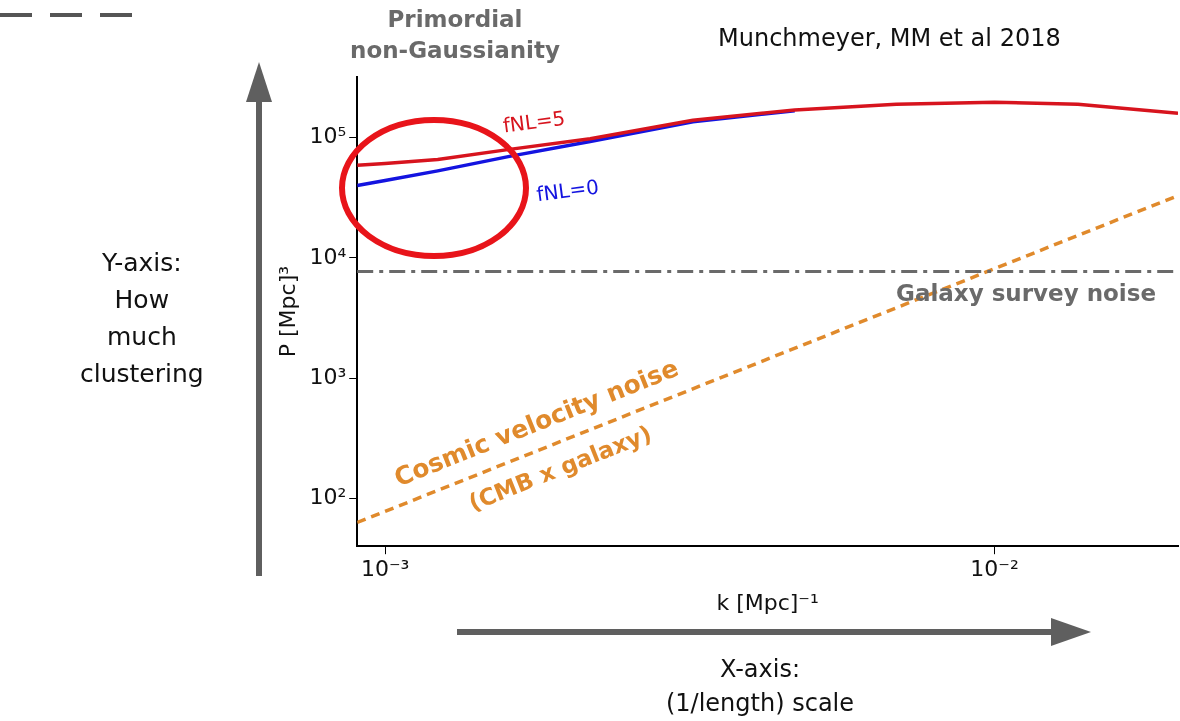  Describe the element at coordinates (328, 256) in the screenshot. I see `y-tick-label: 10⁴` at that location.